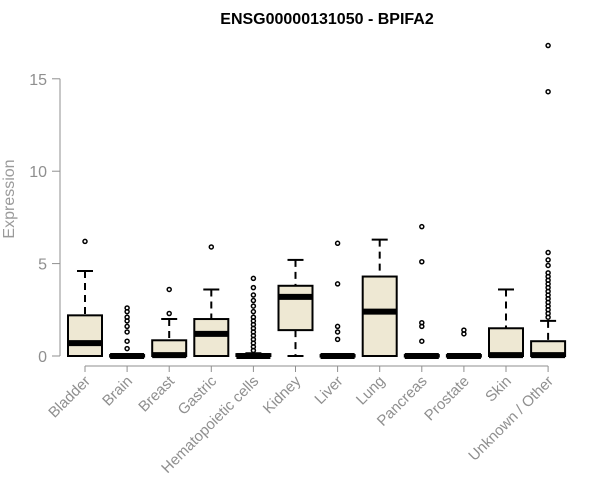 The image size is (600, 500). What do you see at coordinates (463, 343) in the screenshot?
I see `box-prostate` at bounding box center [463, 343].